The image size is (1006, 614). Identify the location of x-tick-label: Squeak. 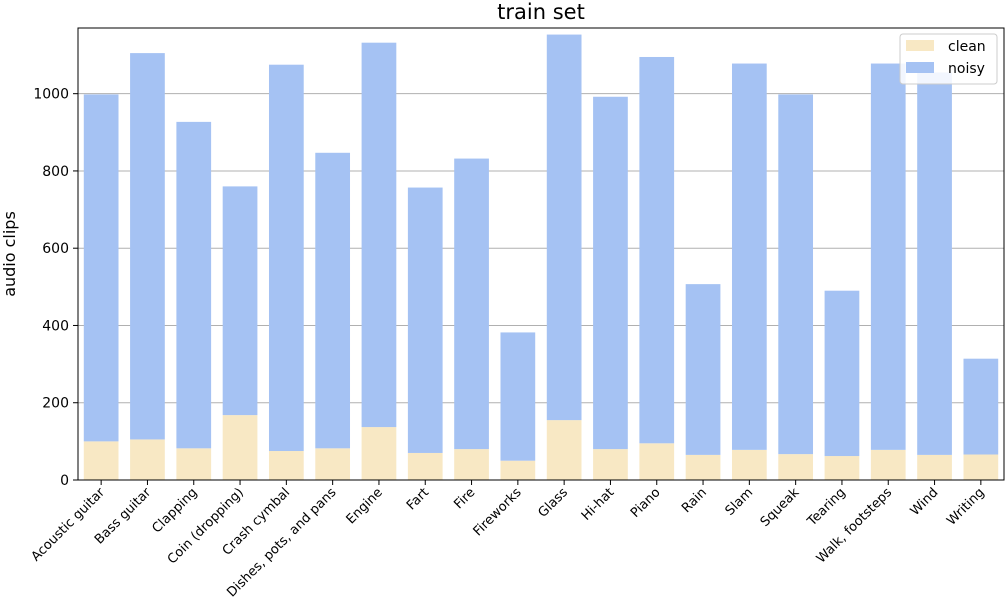
(780, 507).